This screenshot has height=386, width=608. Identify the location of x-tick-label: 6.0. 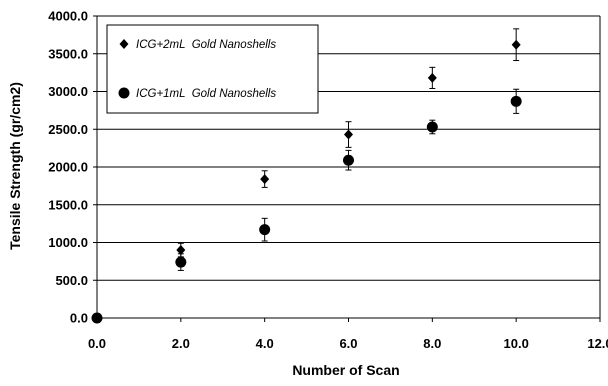
(348, 343).